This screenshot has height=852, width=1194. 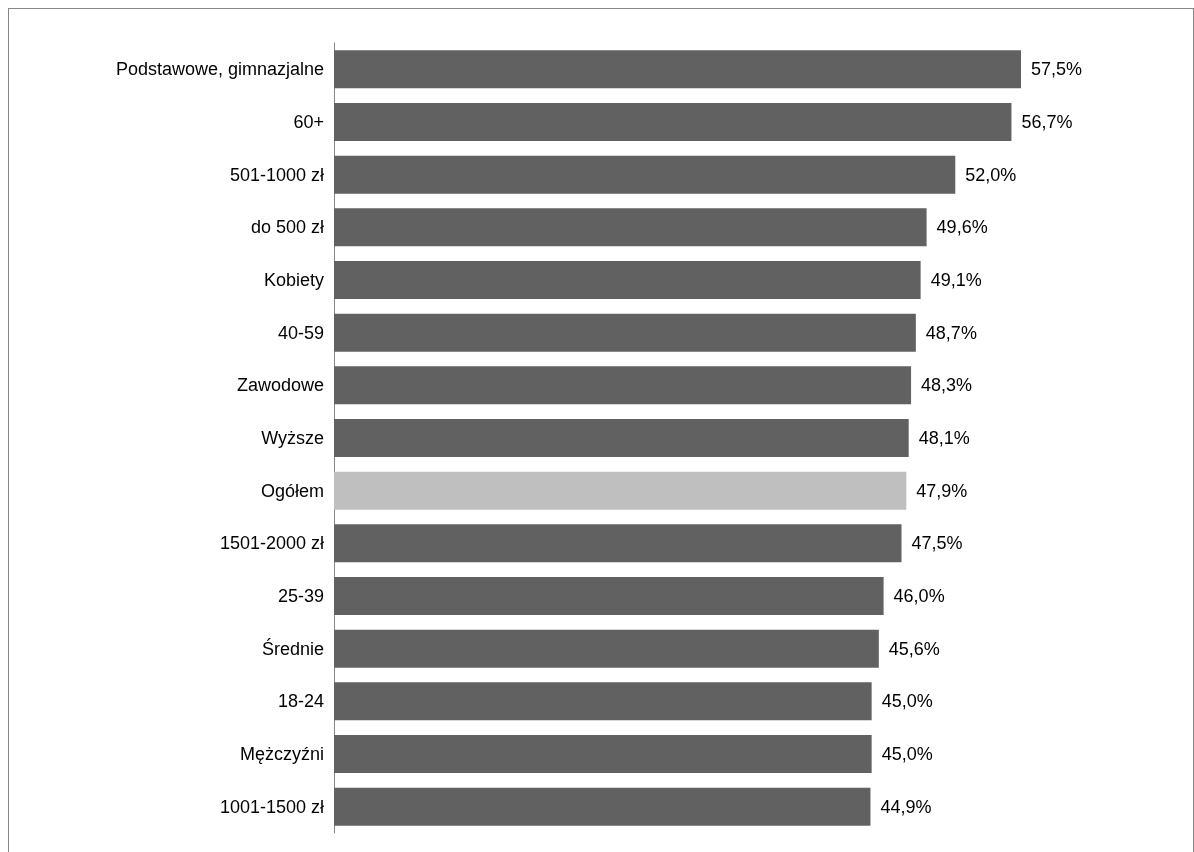 I want to click on y-tick-label: 40-59, so click(x=300, y=332).